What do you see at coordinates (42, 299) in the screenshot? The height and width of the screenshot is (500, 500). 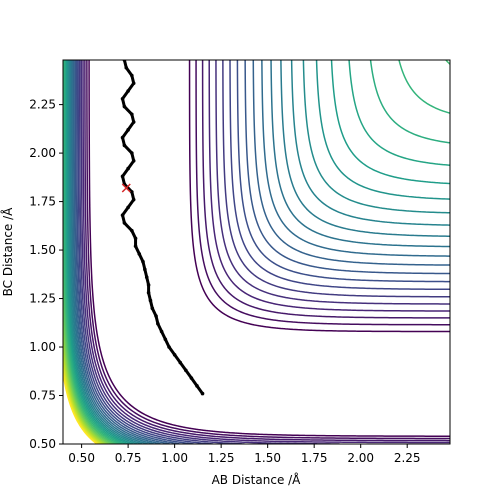 I see `y-tick-label: 1.25` at bounding box center [42, 299].